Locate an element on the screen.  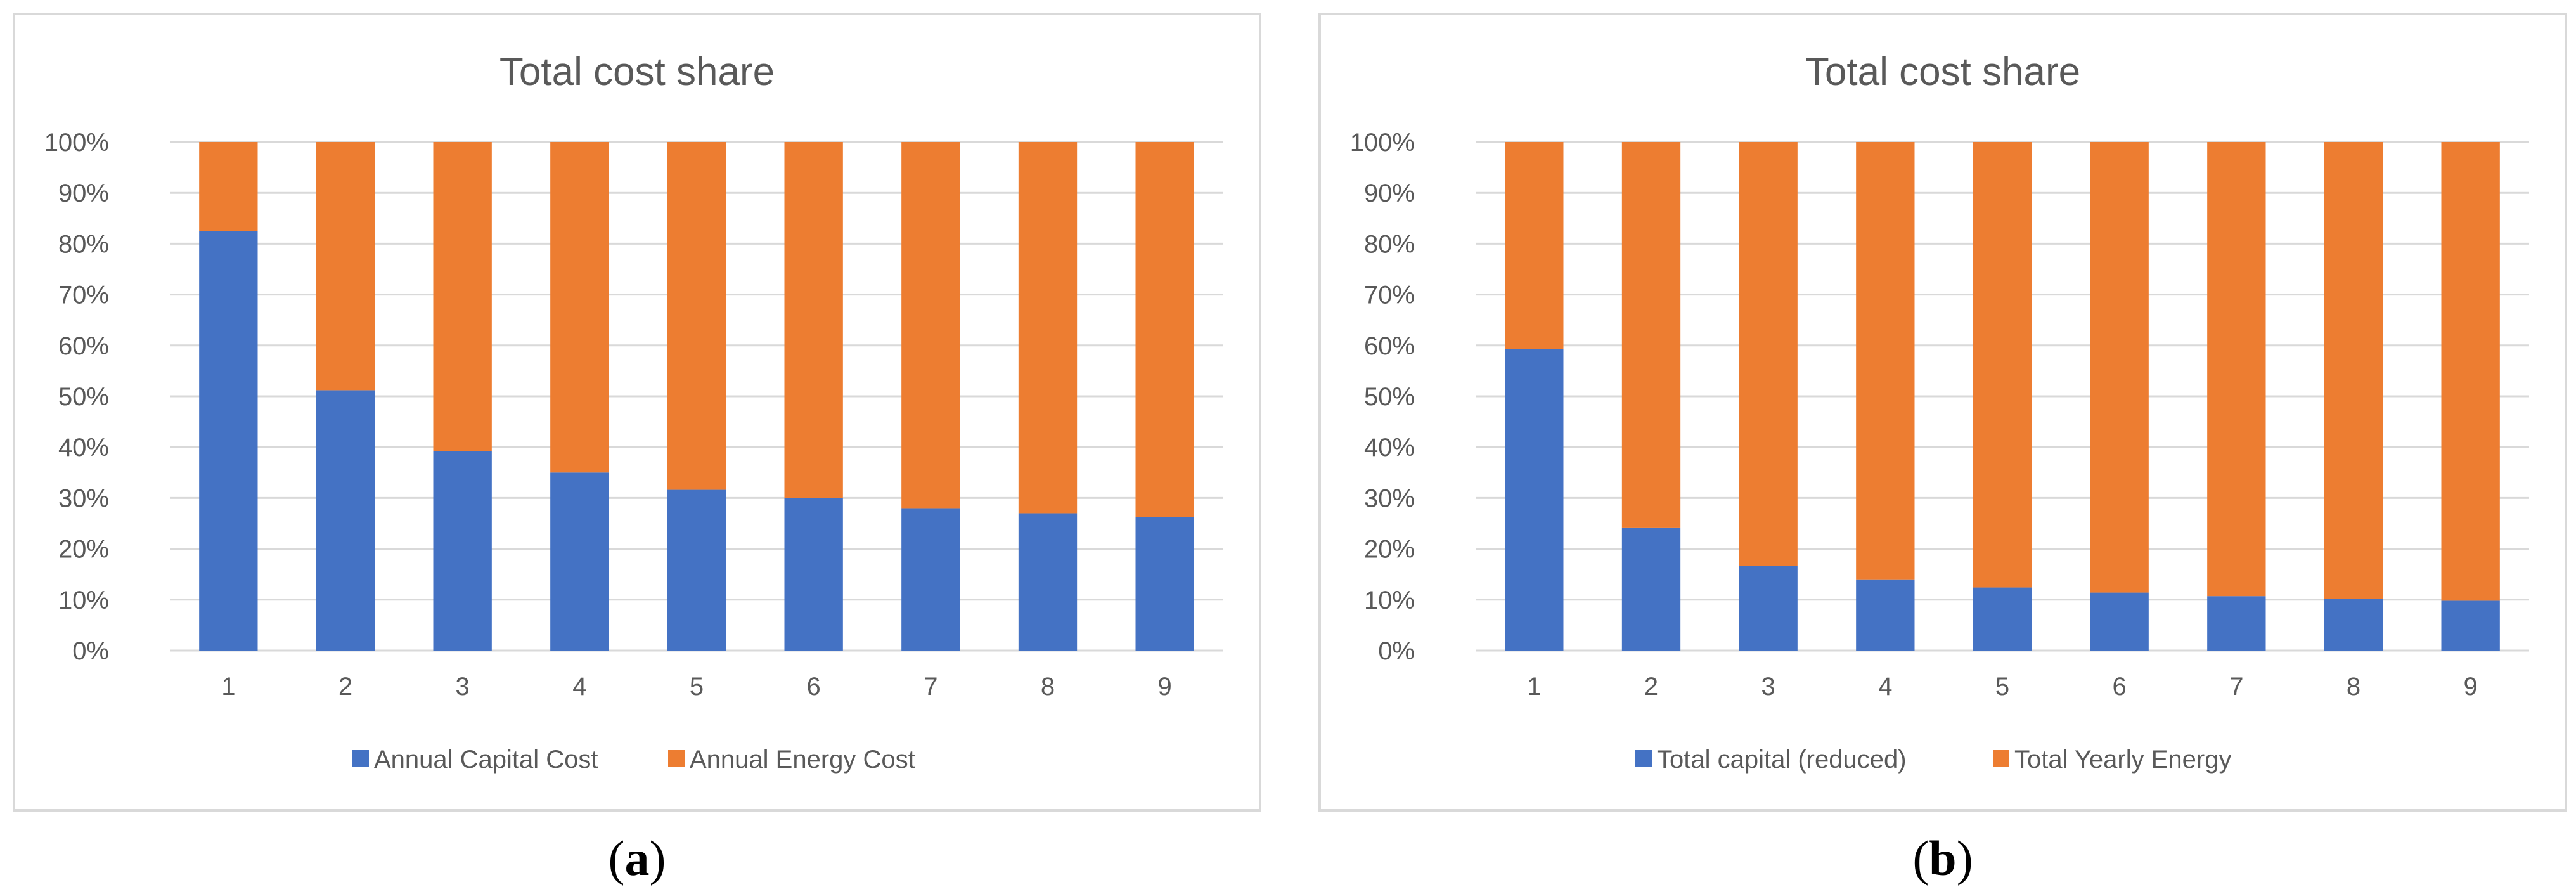
chart-a-x-tick-label: 6 is located at coordinates (814, 687).